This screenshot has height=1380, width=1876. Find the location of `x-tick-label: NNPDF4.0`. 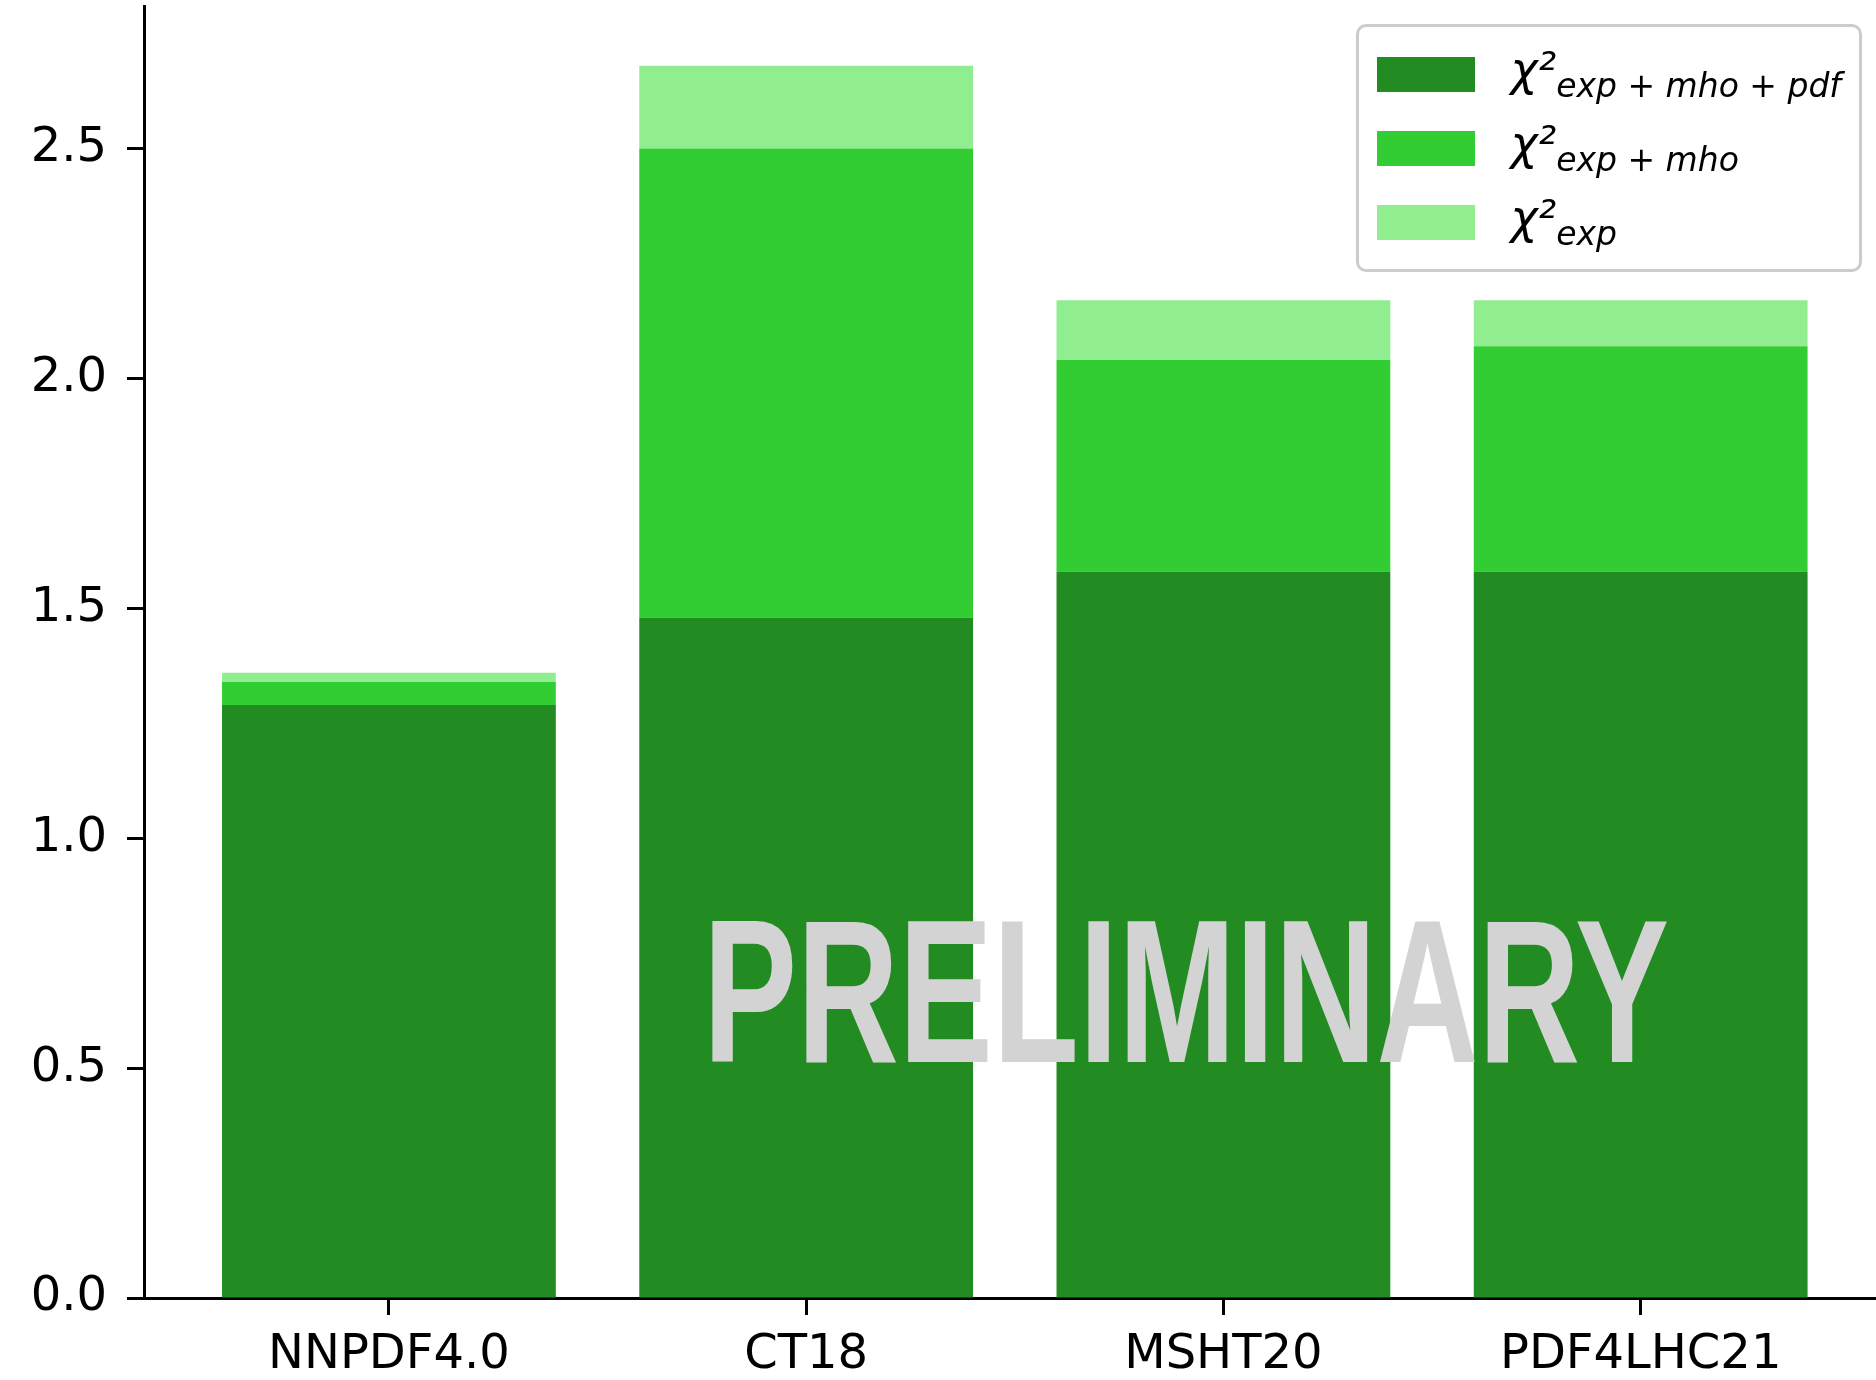

x-tick-label: NNPDF4.0 is located at coordinates (389, 1351).